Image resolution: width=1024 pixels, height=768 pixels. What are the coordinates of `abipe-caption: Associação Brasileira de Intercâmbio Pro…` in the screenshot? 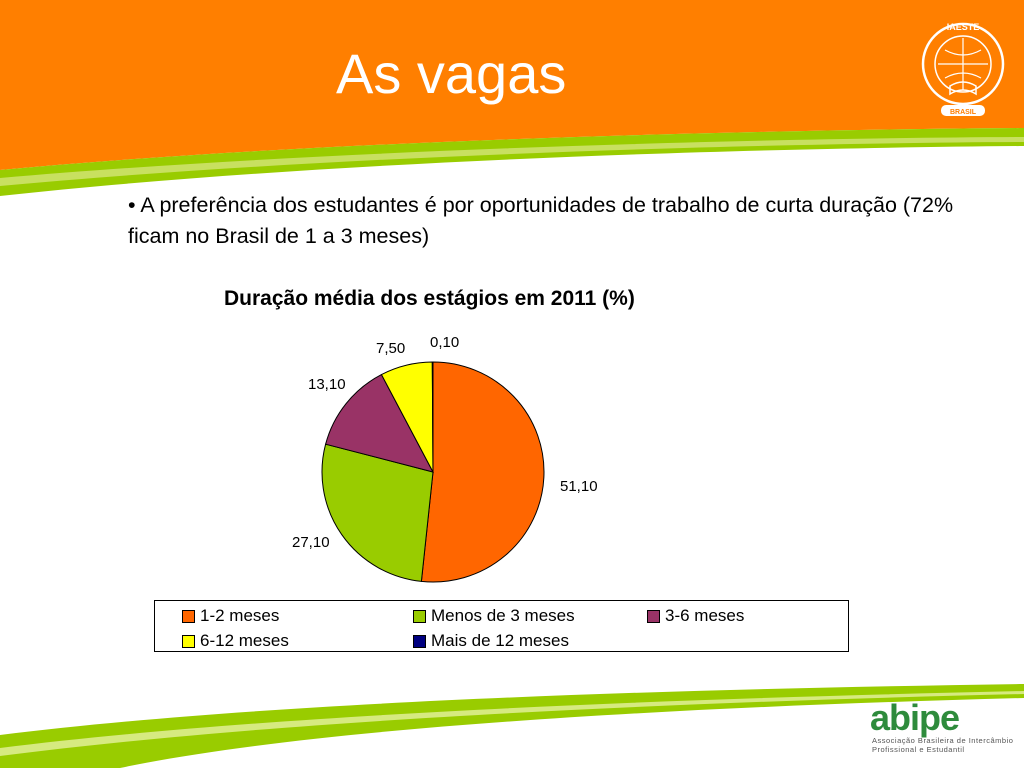 It's located at (942, 745).